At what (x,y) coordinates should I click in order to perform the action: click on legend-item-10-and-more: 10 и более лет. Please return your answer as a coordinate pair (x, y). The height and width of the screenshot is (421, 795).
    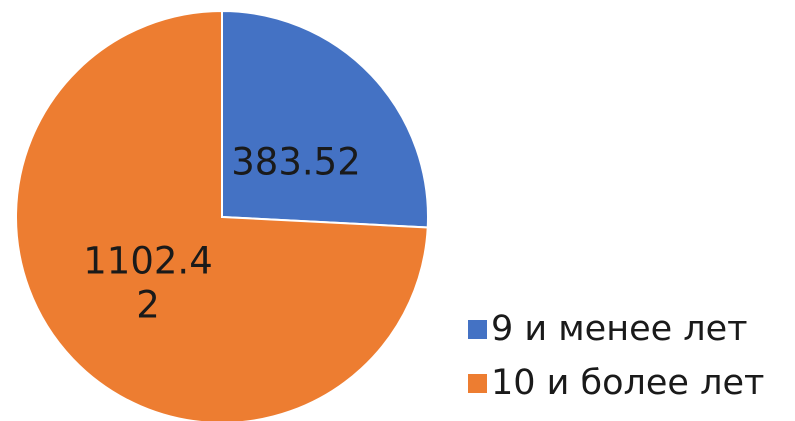
    Looking at the image, I should click on (616, 383).